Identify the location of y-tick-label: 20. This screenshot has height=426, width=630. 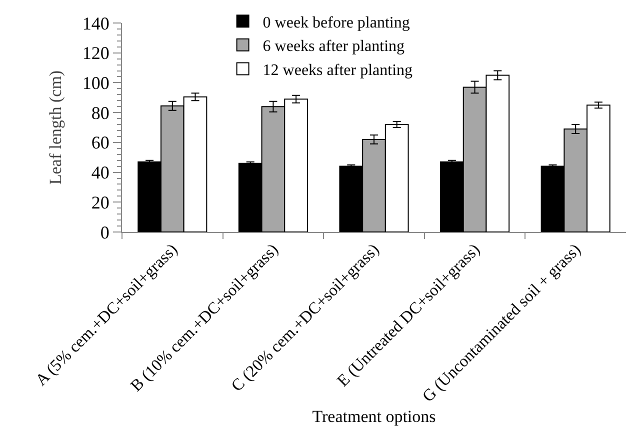
(100, 202).